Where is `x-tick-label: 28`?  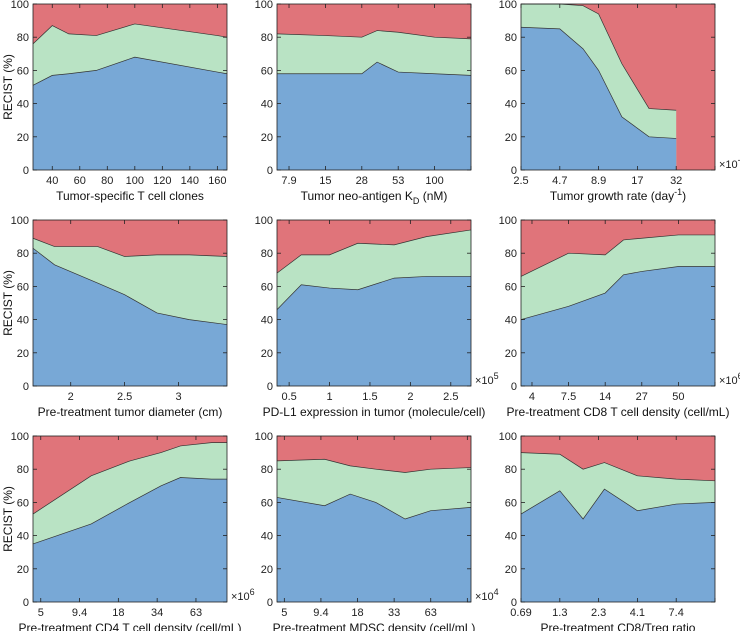 x-tick-label: 28 is located at coordinates (362, 181).